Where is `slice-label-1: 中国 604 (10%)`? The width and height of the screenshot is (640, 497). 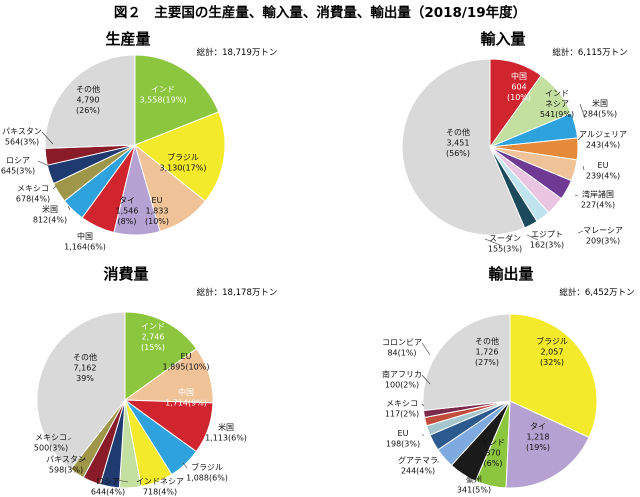 slice-label-1: 中国 604 (10%) is located at coordinates (519, 86).